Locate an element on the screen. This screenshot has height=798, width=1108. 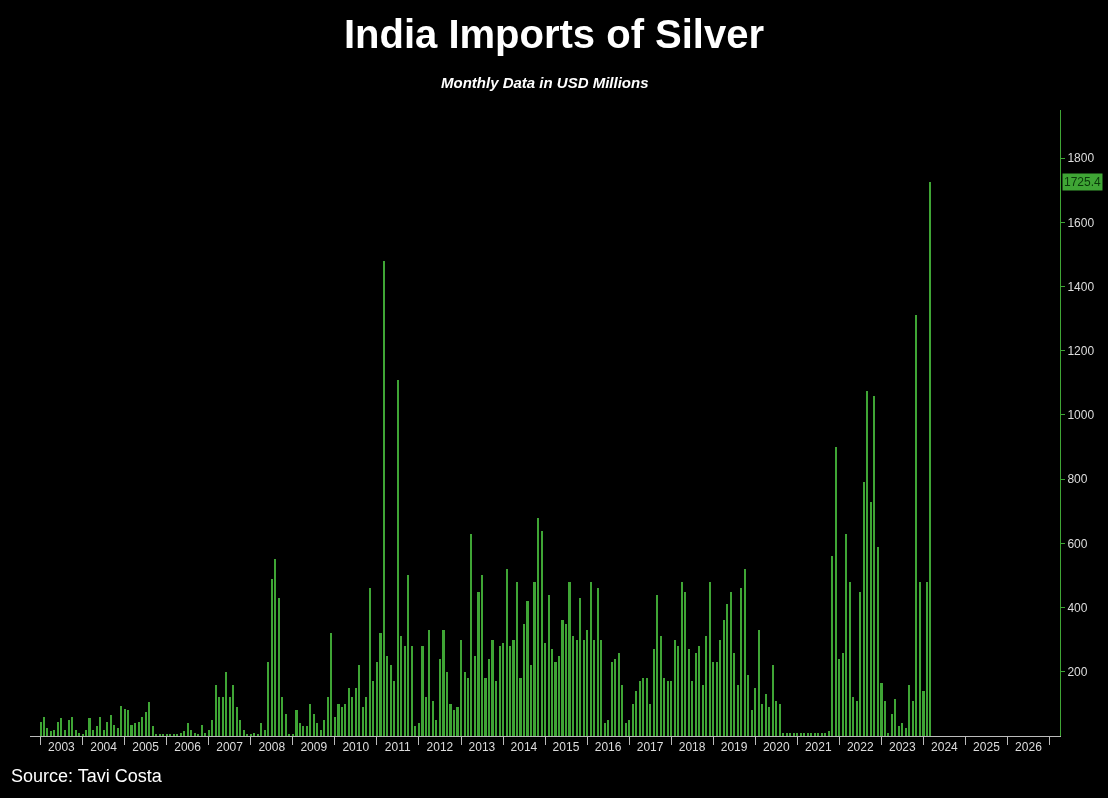
x-tick-label: 2009 is located at coordinates (314, 747).